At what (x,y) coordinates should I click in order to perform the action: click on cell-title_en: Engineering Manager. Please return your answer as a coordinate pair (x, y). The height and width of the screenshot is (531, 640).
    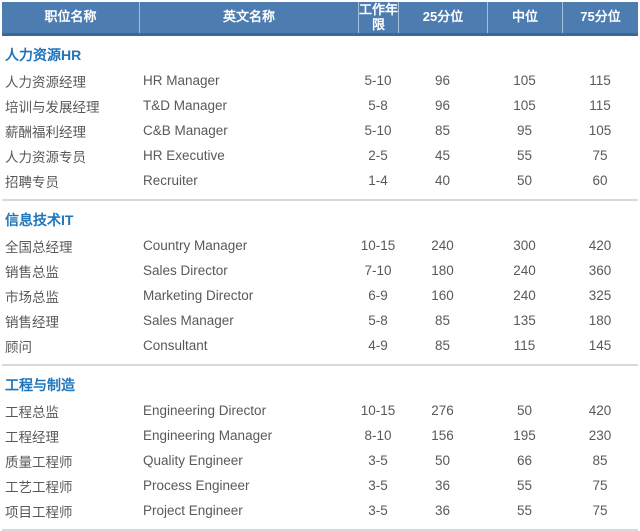
    Looking at the image, I should click on (208, 435).